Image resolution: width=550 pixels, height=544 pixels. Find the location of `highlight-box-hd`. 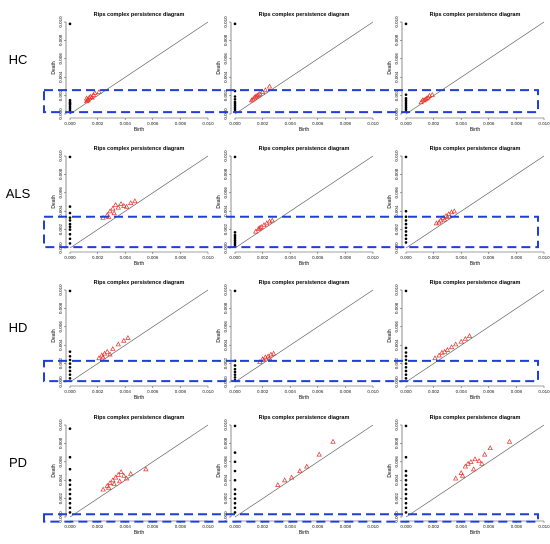

highlight-box-hd is located at coordinates (291, 371).